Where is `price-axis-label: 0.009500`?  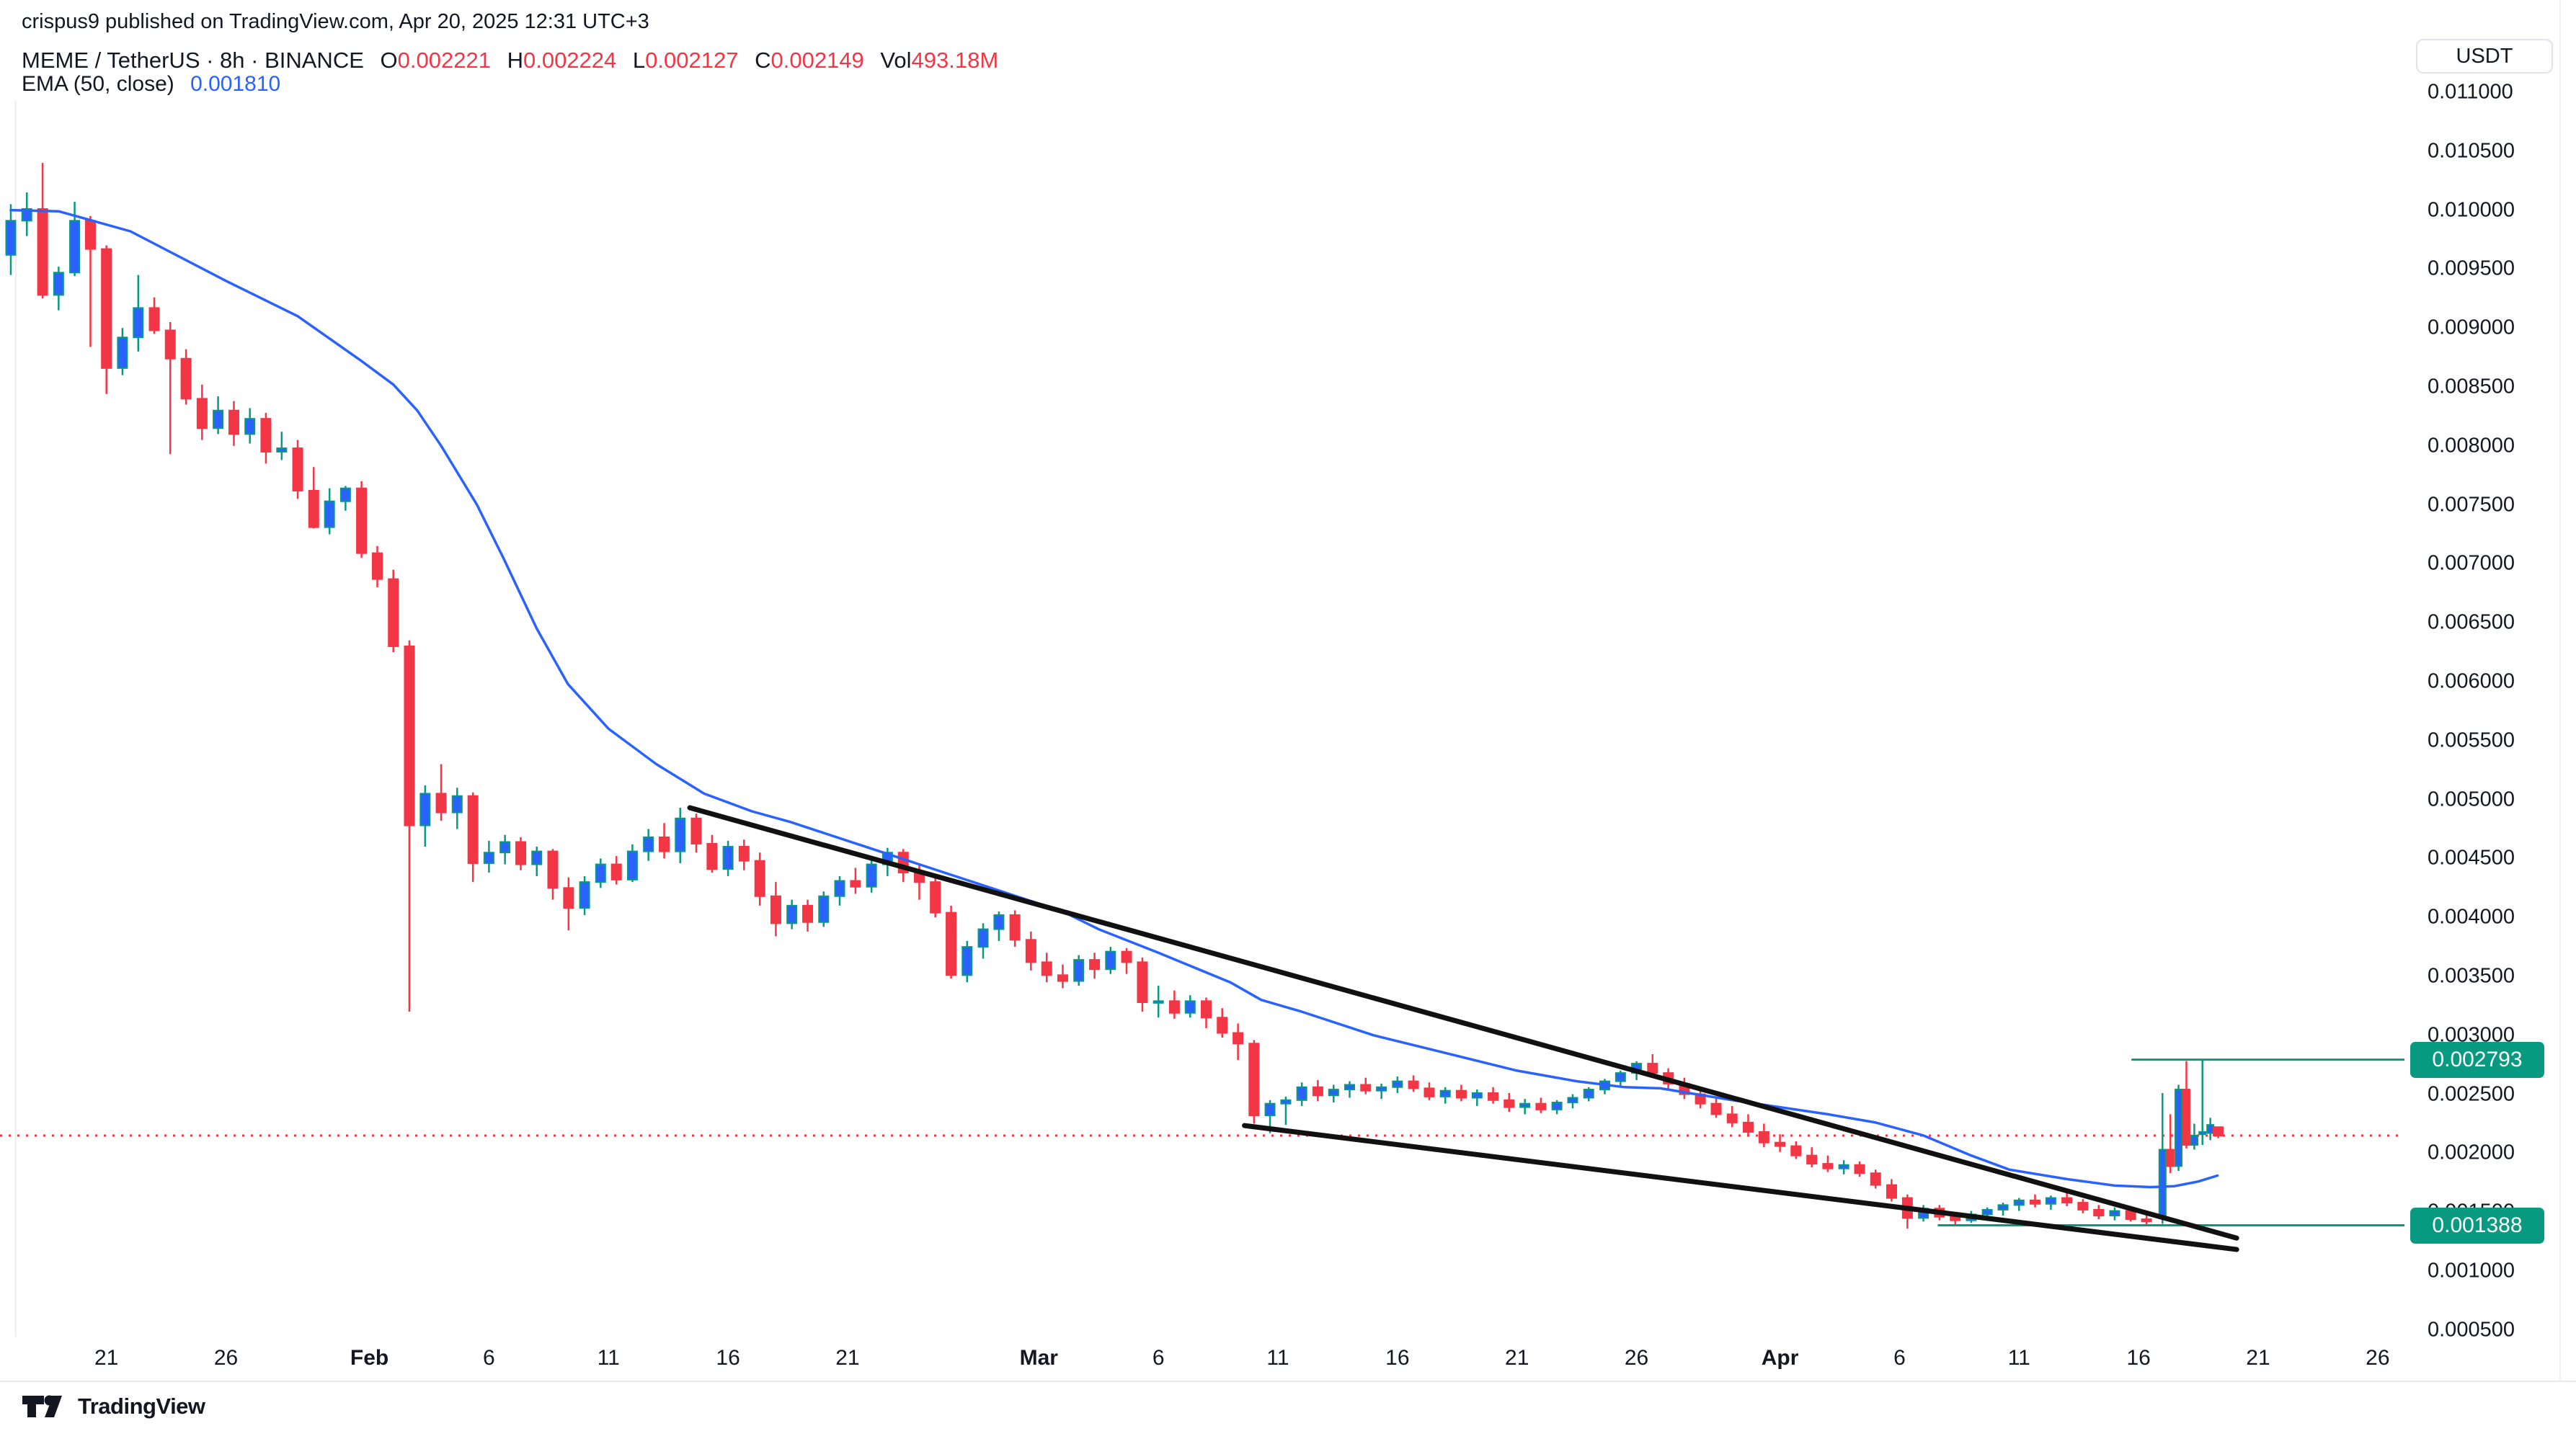
price-axis-label: 0.009500 is located at coordinates (2471, 268).